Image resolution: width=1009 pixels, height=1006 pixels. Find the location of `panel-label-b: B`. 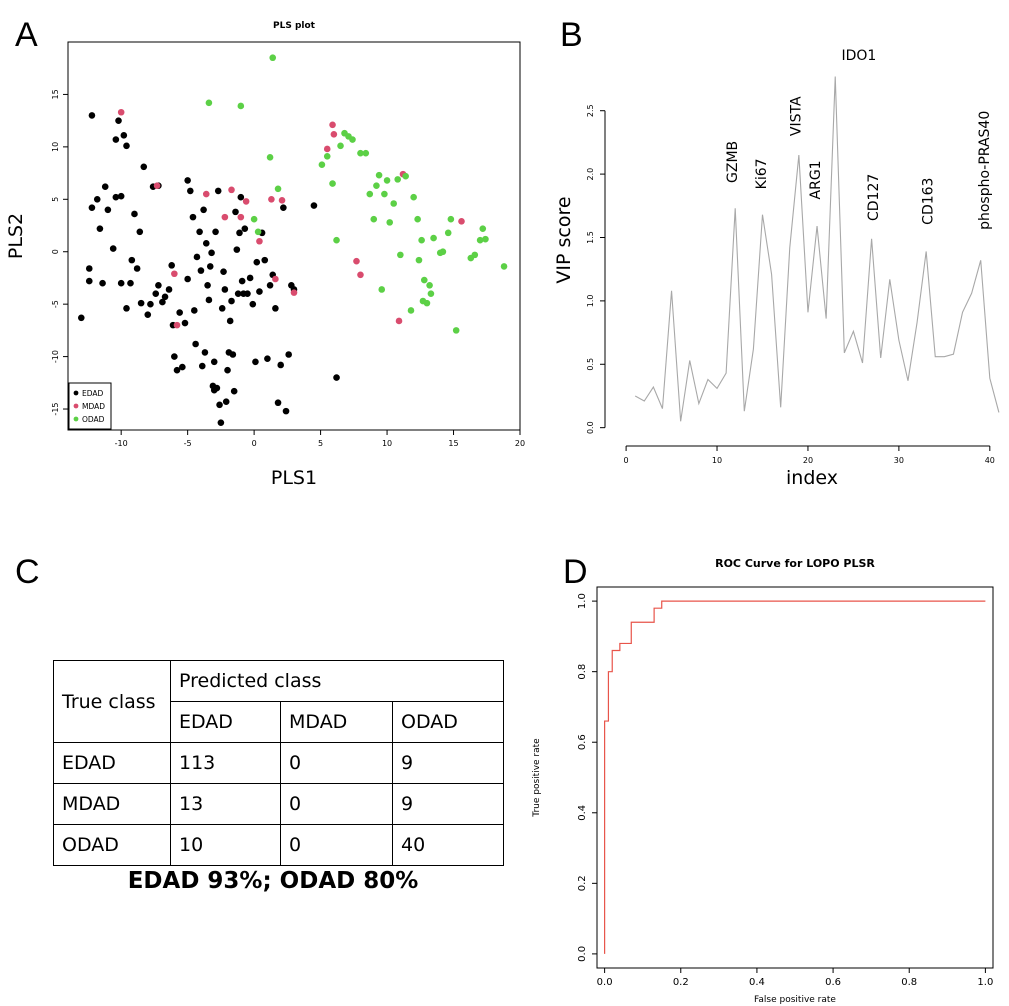

panel-label-b: B is located at coordinates (571, 35).